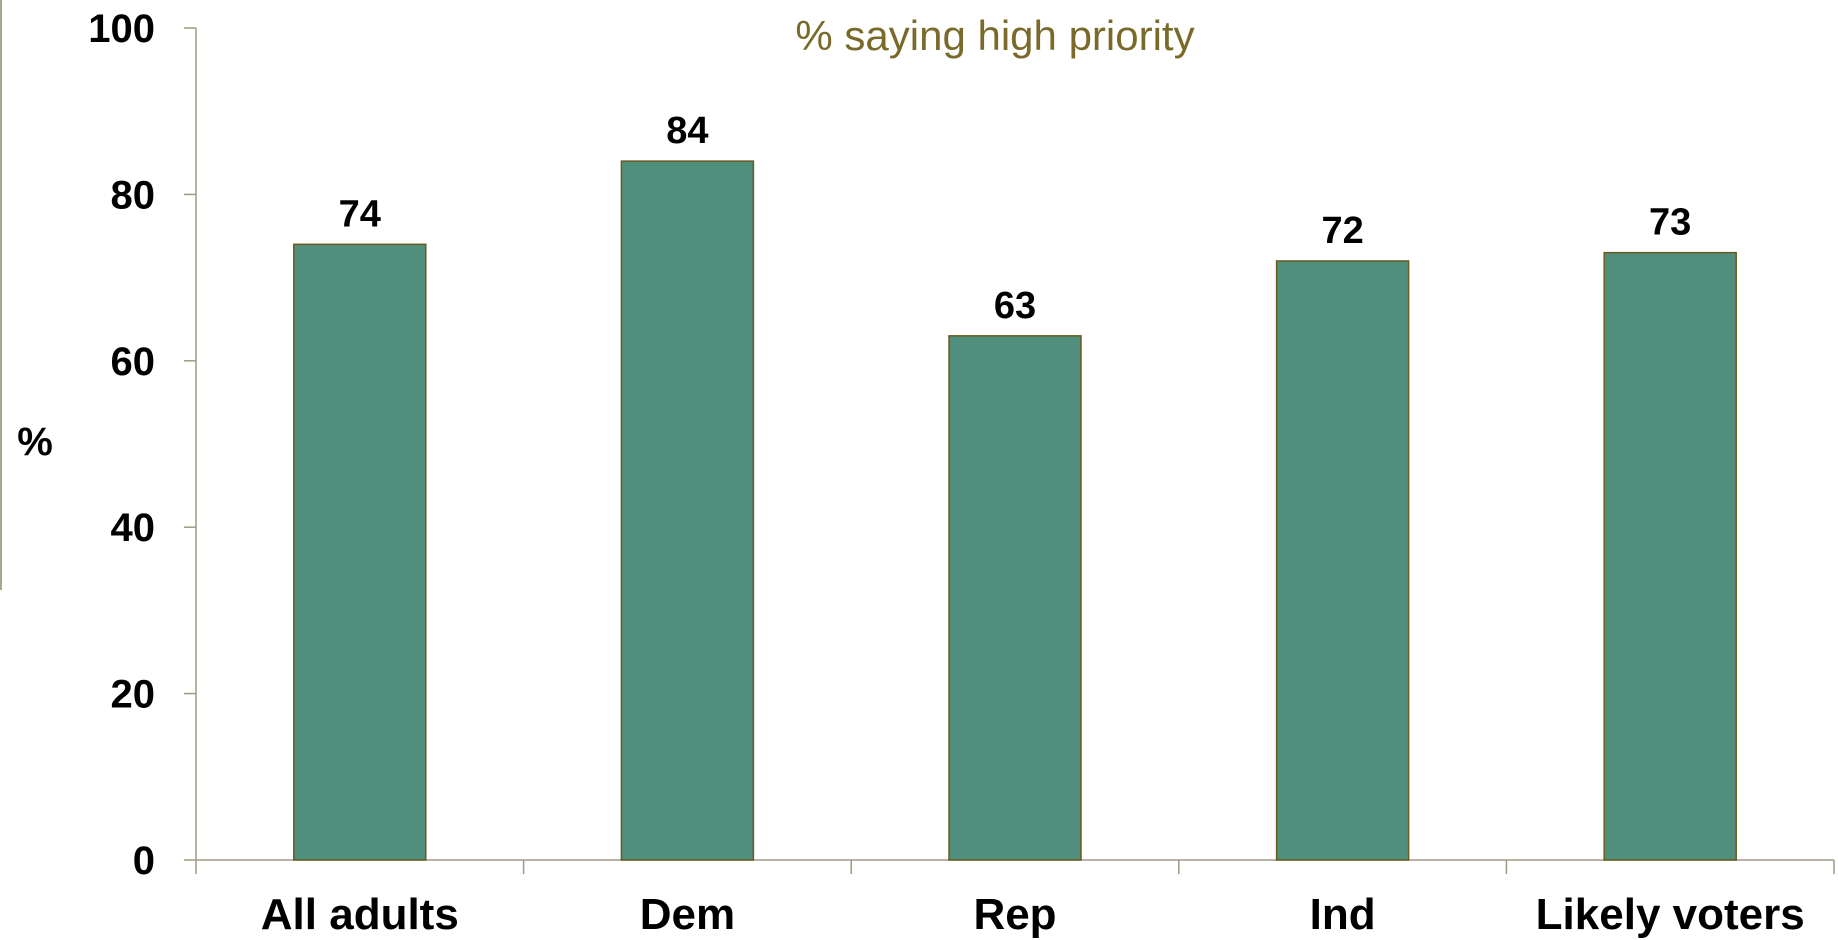 The image size is (1838, 940). I want to click on y-tick-label: 80, so click(133, 195).